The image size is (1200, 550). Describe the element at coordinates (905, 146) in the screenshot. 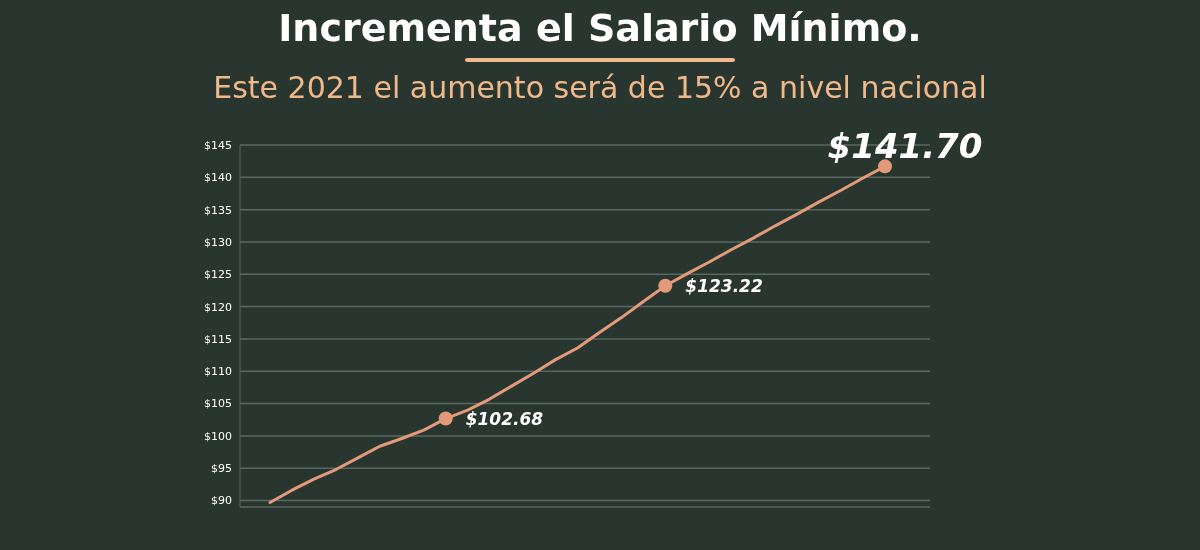

I see `data-label: $141.70` at that location.